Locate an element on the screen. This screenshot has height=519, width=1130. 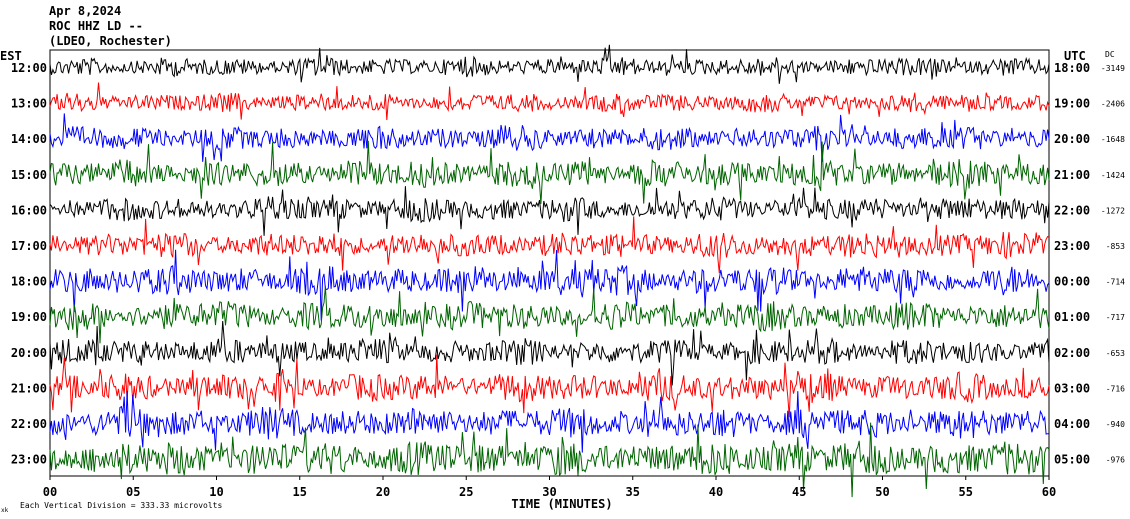
dc-offset-value: -1272 is located at coordinates (1113, 210).